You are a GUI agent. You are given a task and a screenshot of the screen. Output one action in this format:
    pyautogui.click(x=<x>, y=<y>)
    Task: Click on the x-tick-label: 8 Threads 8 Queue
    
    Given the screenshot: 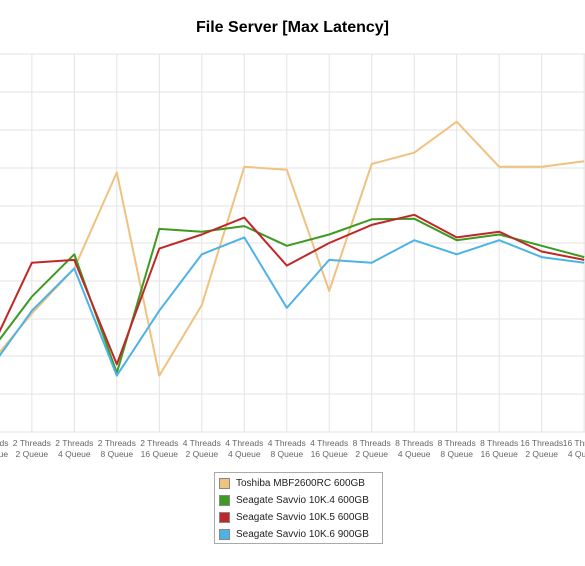 What is the action you would take?
    pyautogui.click(x=457, y=448)
    